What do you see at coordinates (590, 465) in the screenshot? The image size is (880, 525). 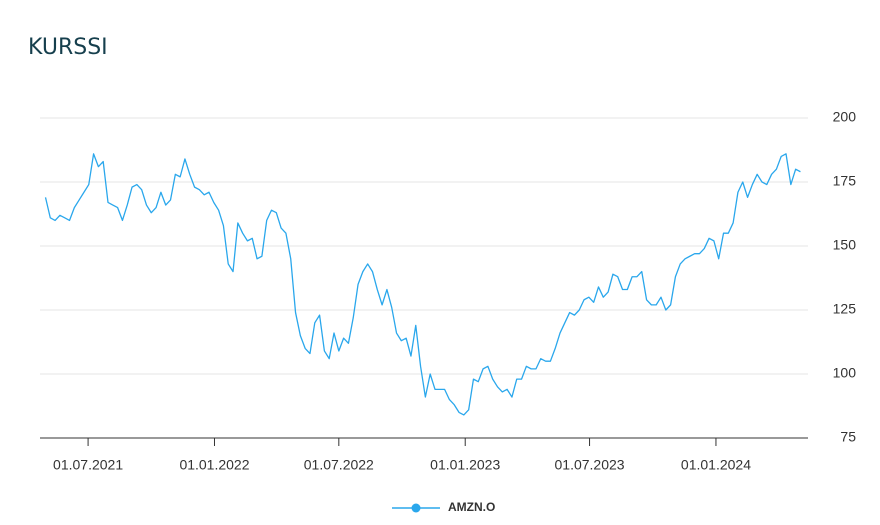 I see `x-tick-label: 01.07.2023` at bounding box center [590, 465].